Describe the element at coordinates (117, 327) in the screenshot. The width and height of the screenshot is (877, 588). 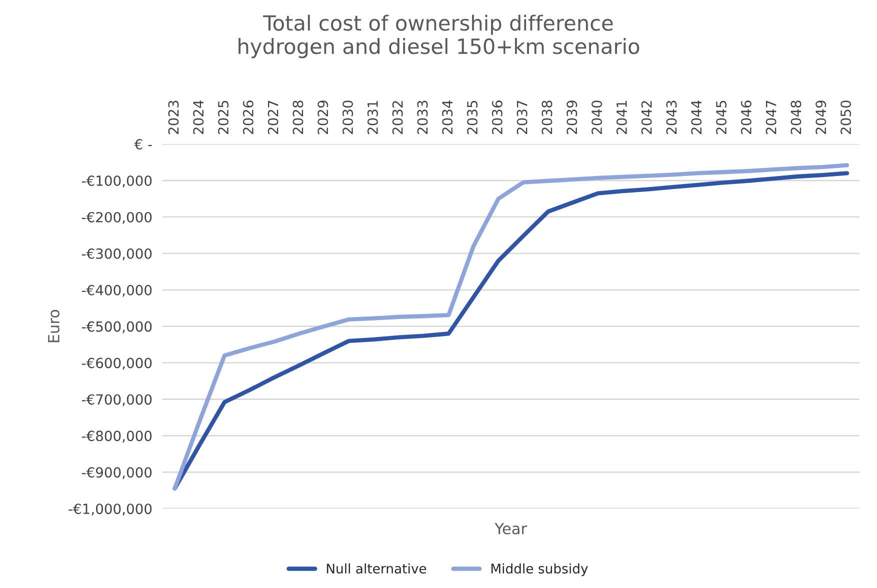
I see `y-tick-label: -€500,000` at that location.